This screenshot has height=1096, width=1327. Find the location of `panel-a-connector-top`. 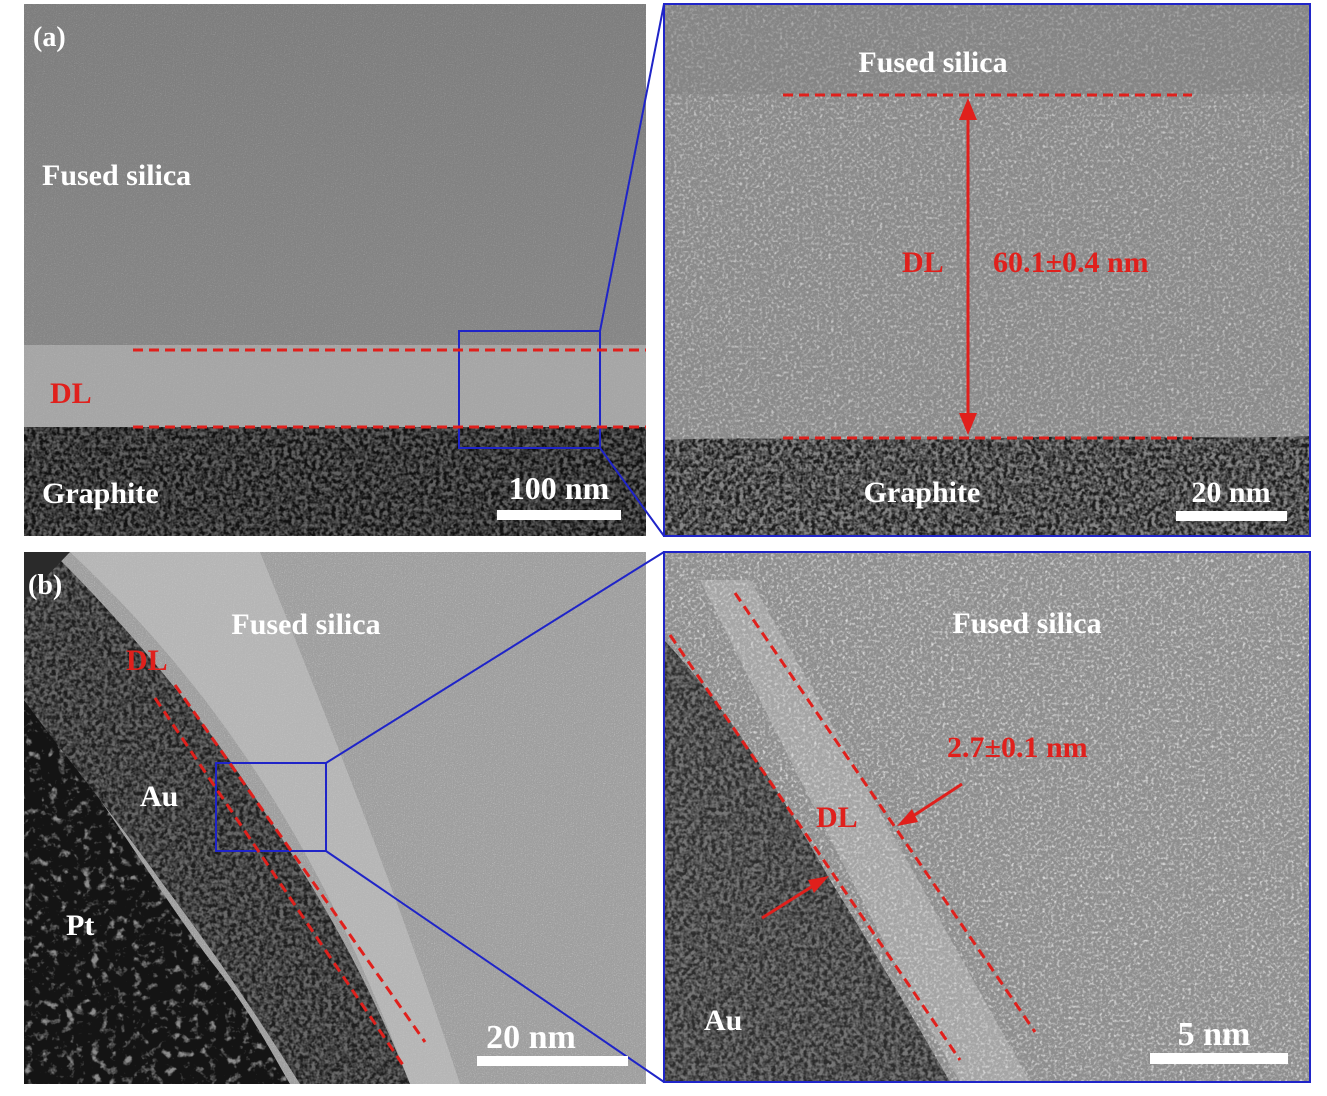

panel-a-connector-top is located at coordinates (632, 167).